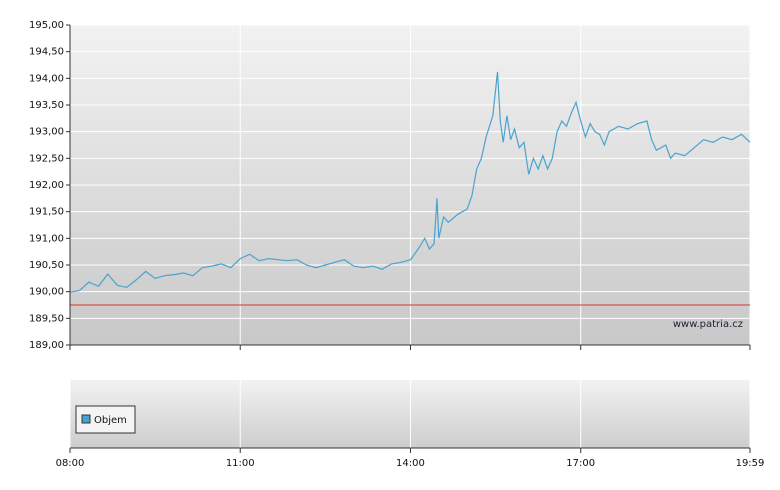 The width and height of the screenshot is (780, 490). What do you see at coordinates (410, 463) in the screenshot?
I see `x-tick-label: 14:00` at bounding box center [410, 463].